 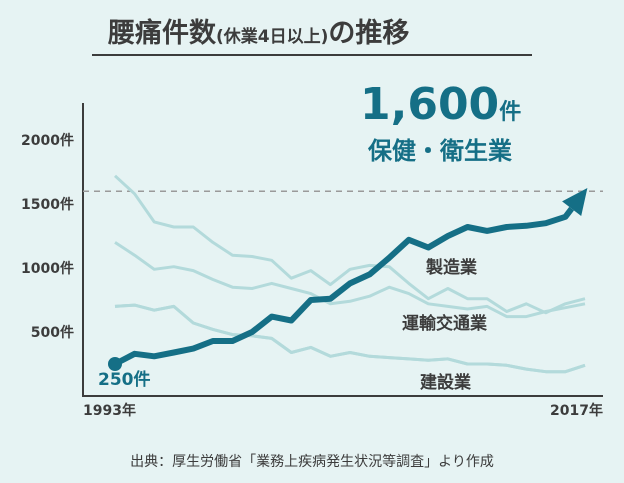 I want to click on page-title: 腰痛件数(休業4日以上)の推移, so click(x=258, y=33).